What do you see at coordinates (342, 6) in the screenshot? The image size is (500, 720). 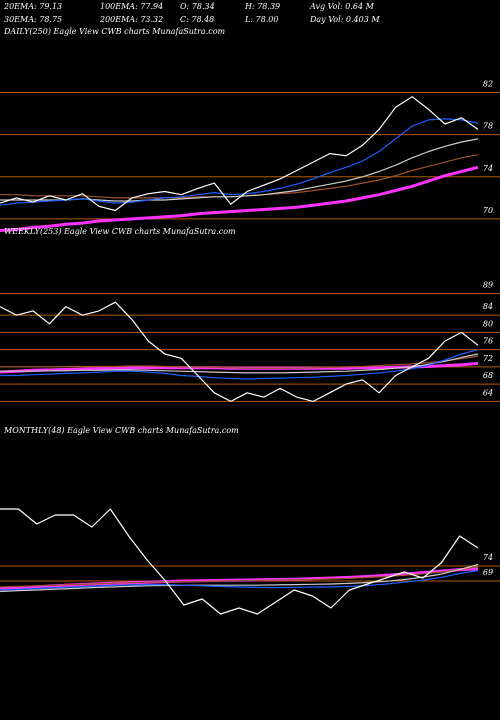 I see `stat-label: Avg Vol: 0.64 M` at bounding box center [342, 6].